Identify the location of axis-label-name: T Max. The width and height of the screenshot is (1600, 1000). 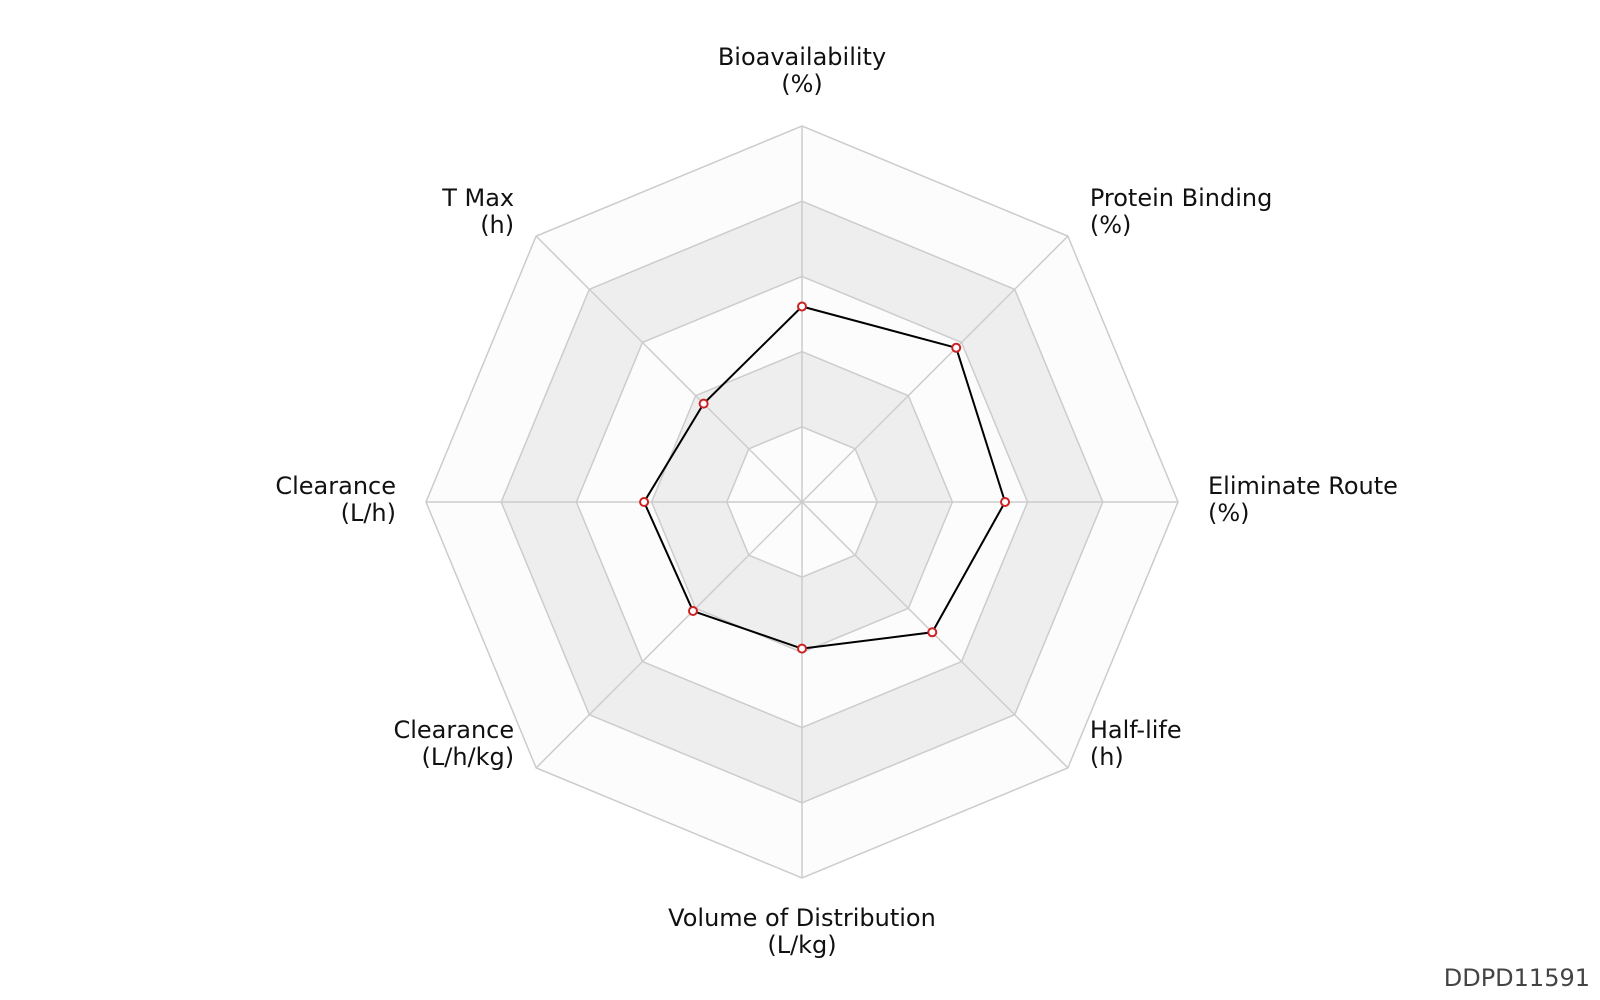
(477, 198).